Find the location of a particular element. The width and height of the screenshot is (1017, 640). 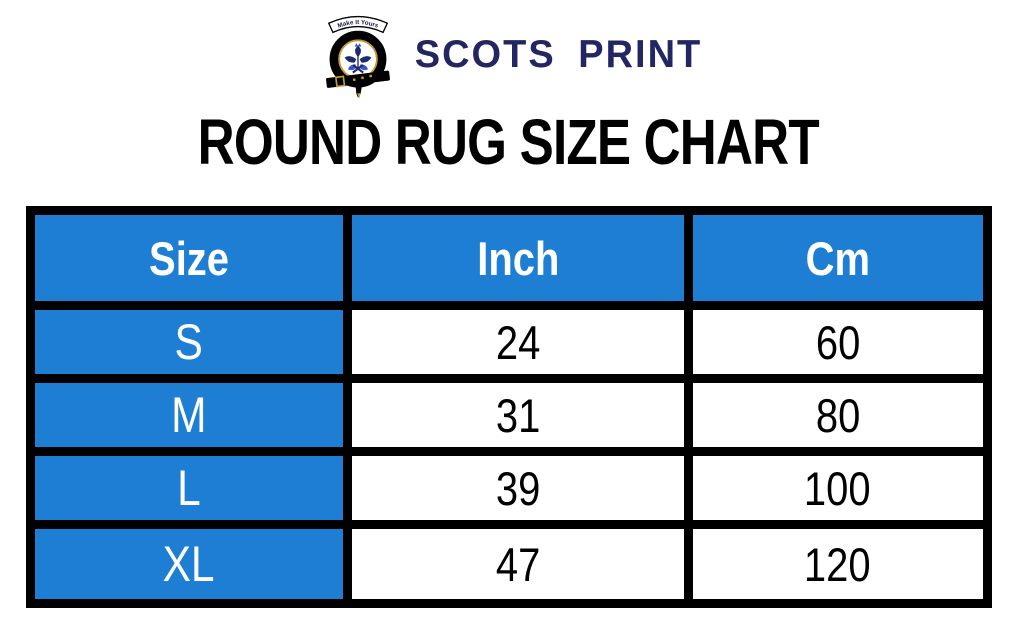

table-row-s: S 24 60 is located at coordinates (508, 342).